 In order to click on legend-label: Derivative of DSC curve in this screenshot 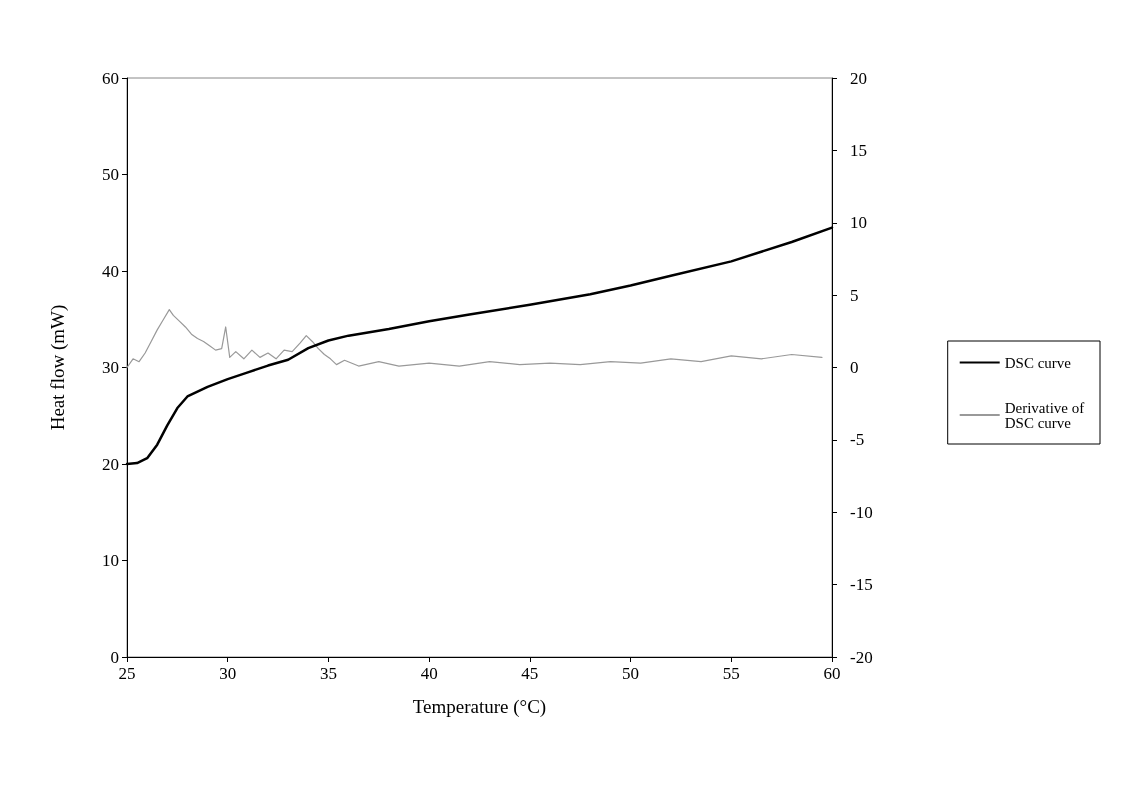, I will do `click(1046, 415)`.